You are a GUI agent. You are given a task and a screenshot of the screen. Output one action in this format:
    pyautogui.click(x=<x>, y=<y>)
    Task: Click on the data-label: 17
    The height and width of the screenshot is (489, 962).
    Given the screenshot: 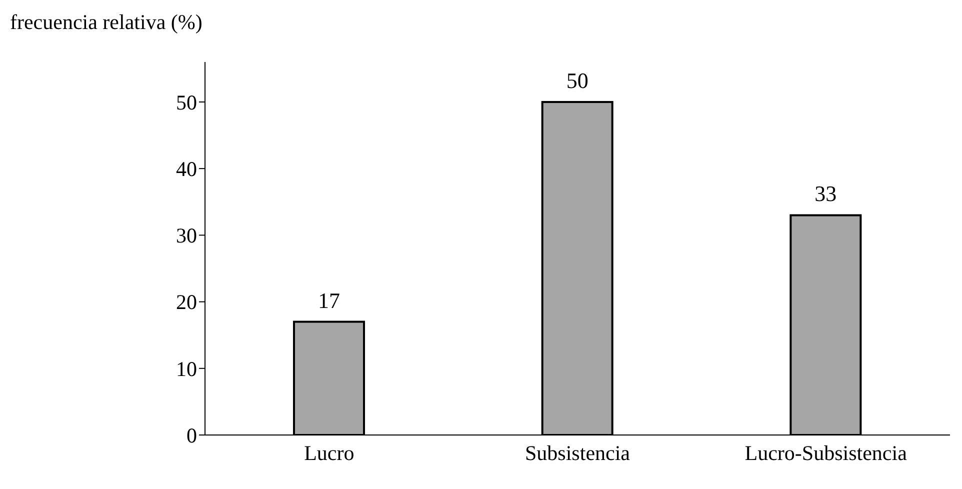 What is the action you would take?
    pyautogui.click(x=329, y=300)
    